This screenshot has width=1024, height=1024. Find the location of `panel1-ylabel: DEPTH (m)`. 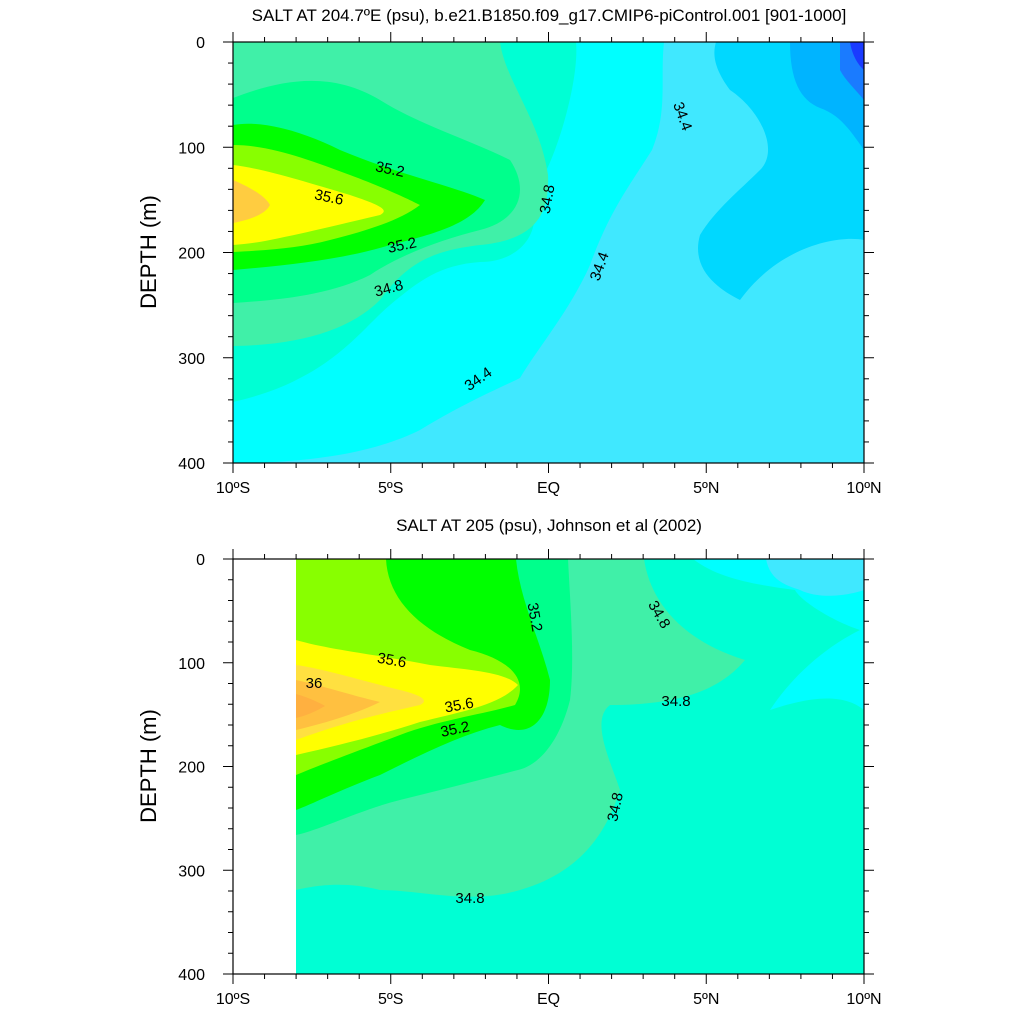

panel1-ylabel: DEPTH (m) is located at coordinates (148, 252).